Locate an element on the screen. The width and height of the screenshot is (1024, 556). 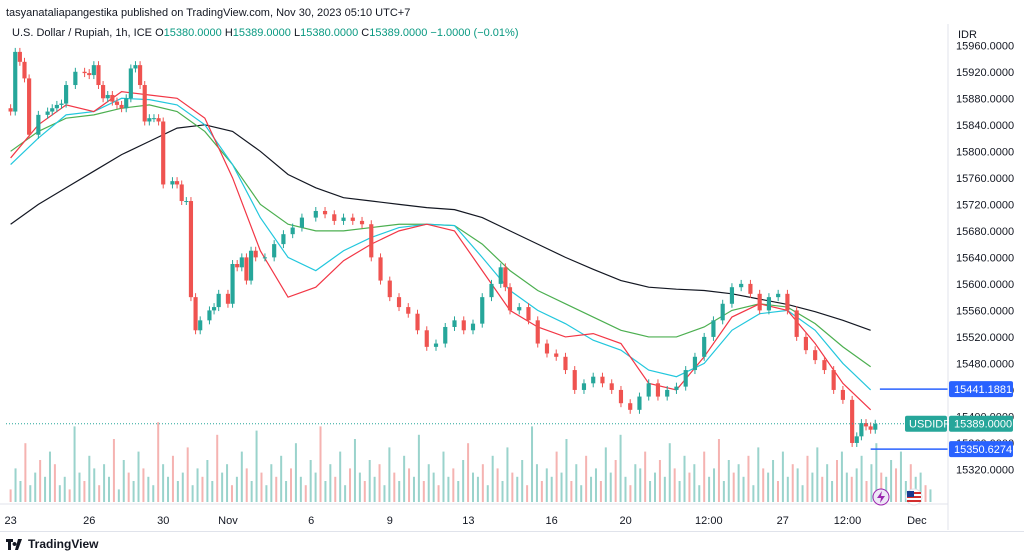
close-label: C is located at coordinates (365, 33).